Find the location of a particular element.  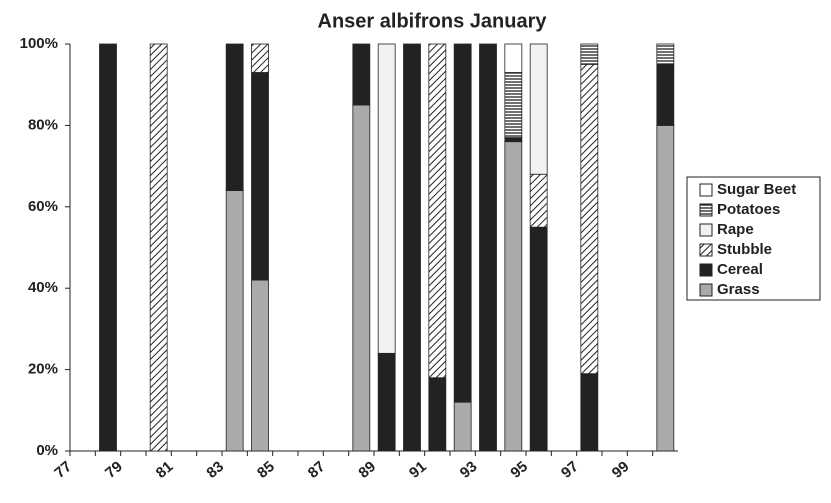

x-tick-label: 87 is located at coordinates (317, 470).